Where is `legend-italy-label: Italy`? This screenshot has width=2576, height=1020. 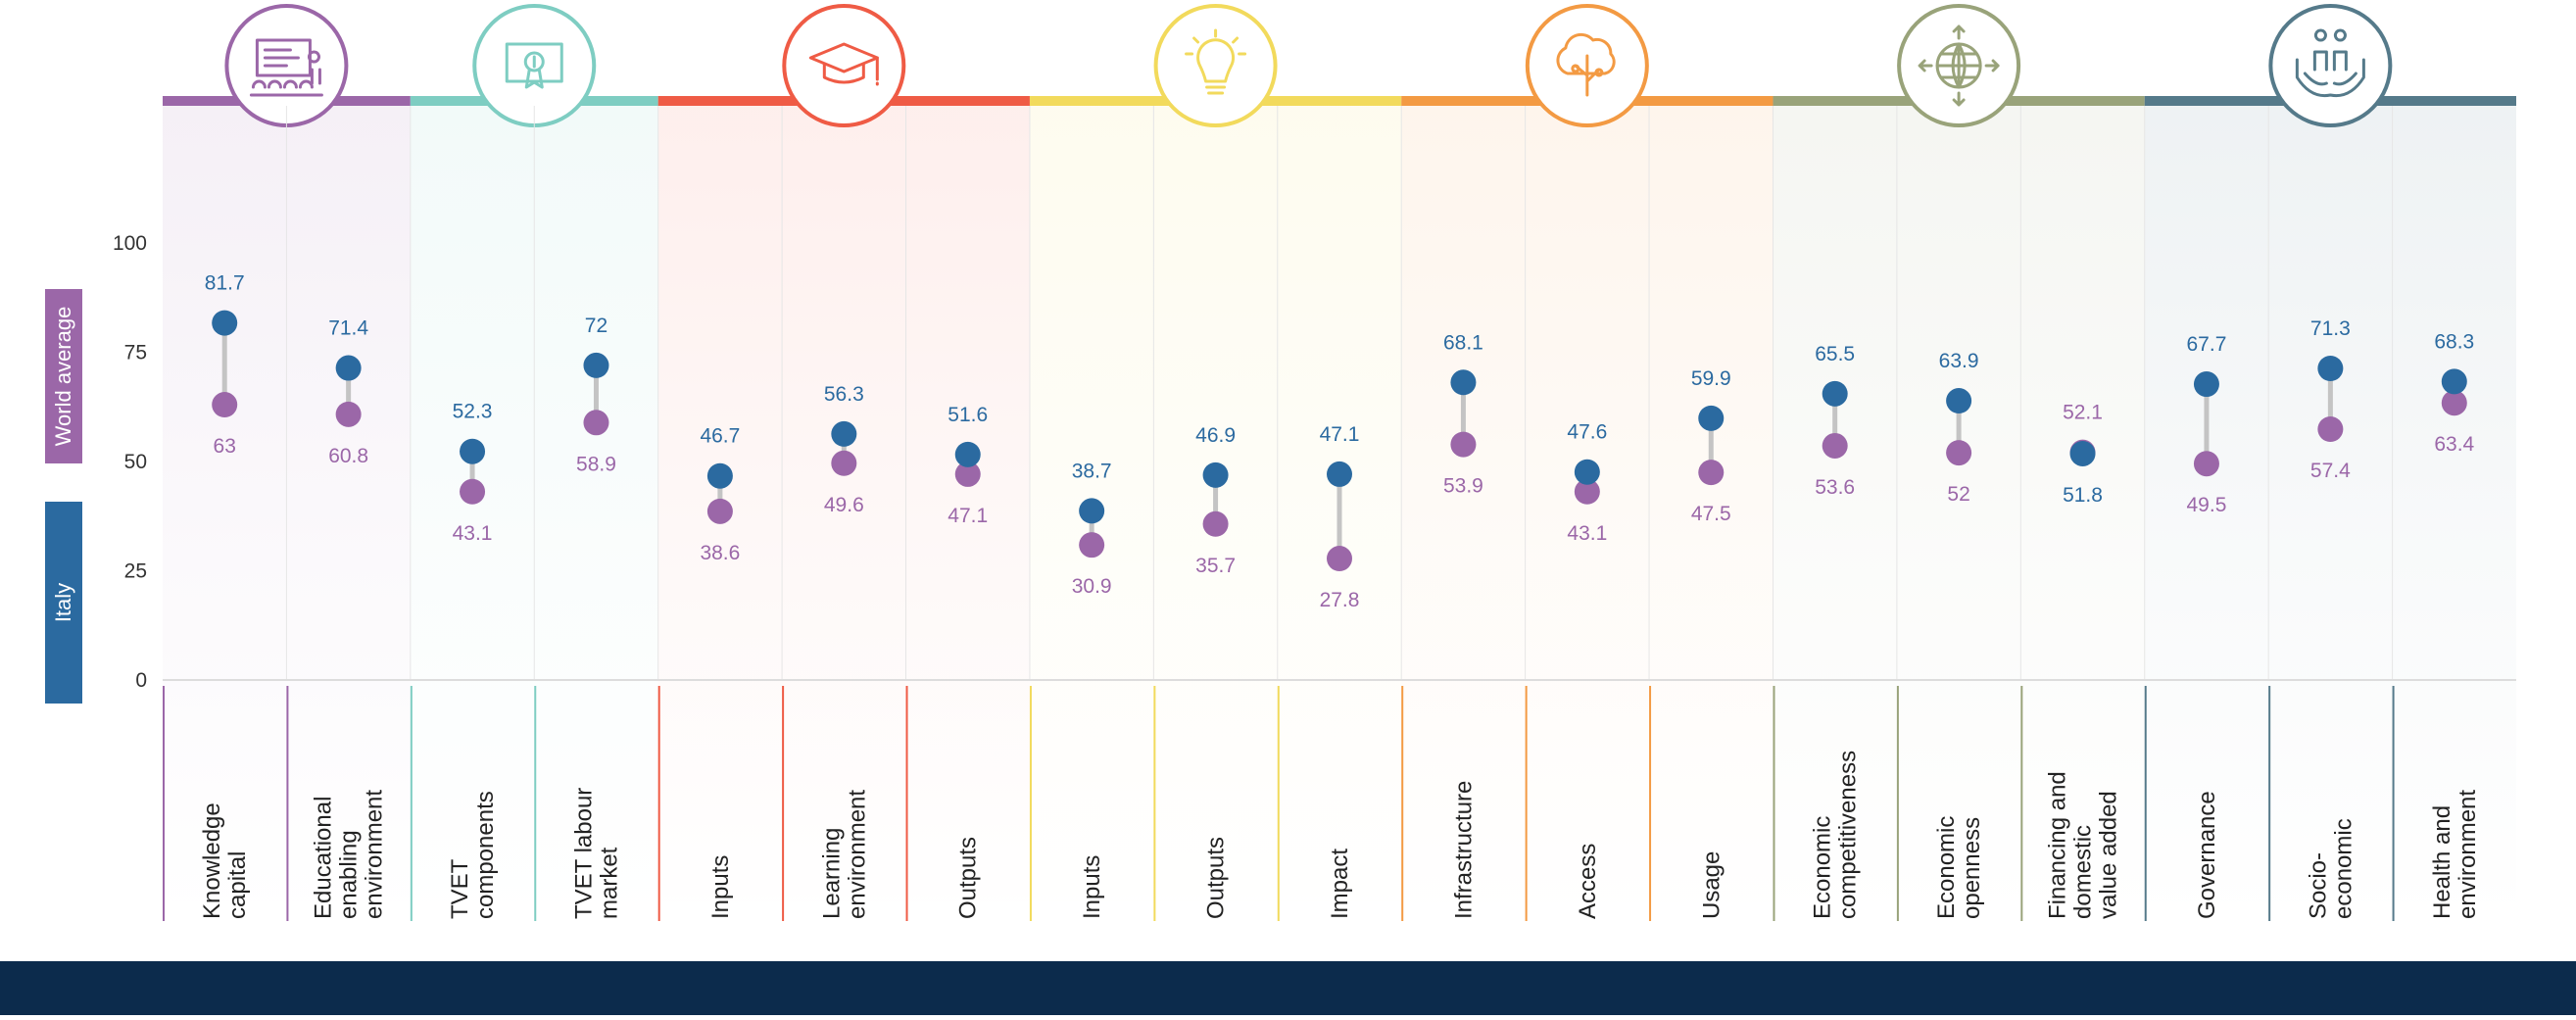
legend-italy-label: Italy is located at coordinates (63, 602).